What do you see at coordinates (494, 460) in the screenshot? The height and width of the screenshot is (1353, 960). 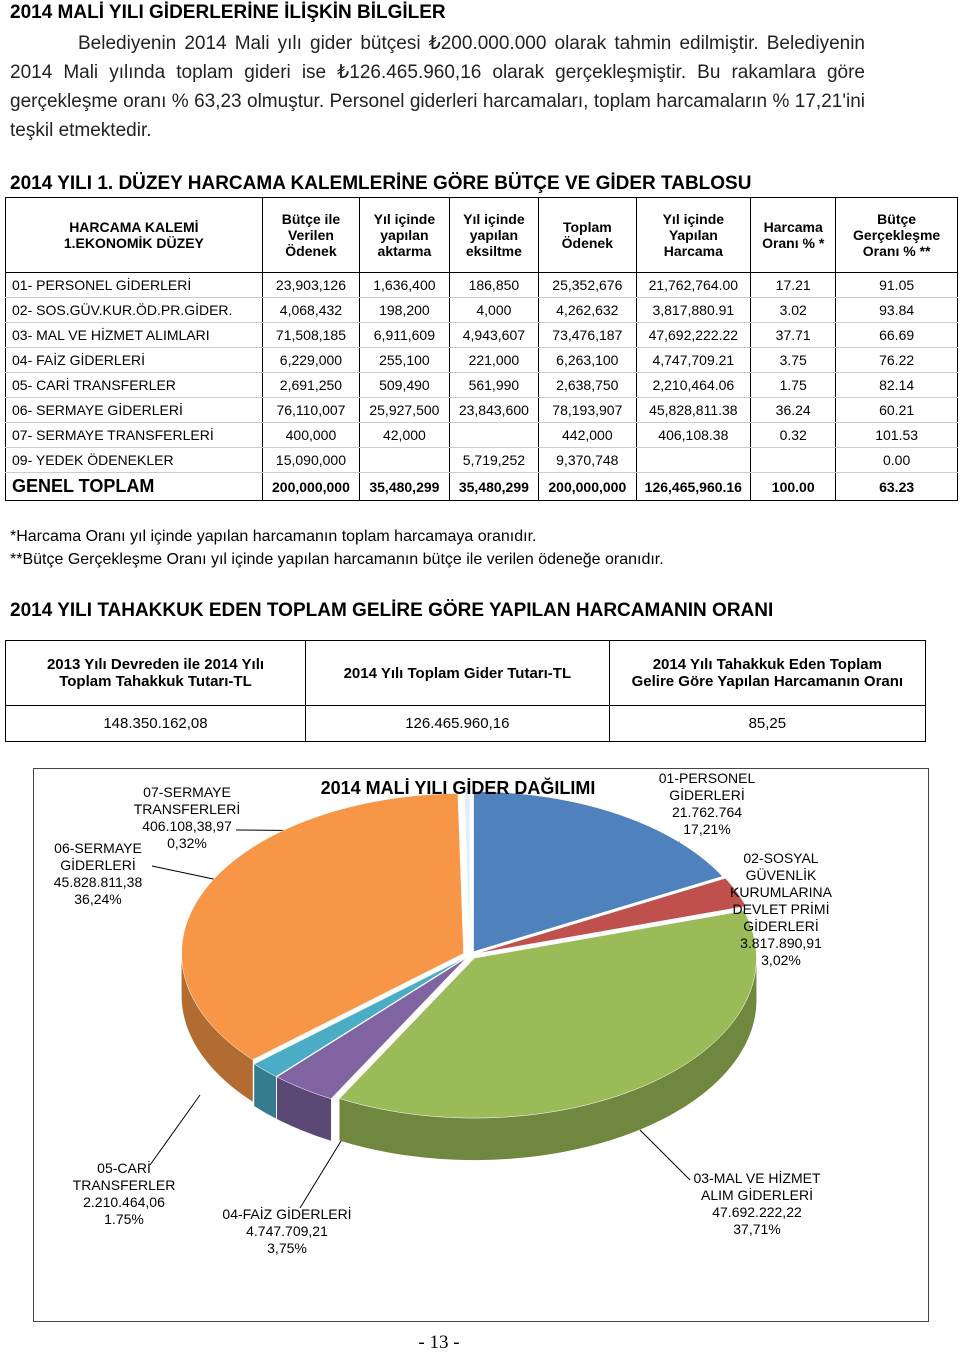 I see `cell: 5,719,252` at bounding box center [494, 460].